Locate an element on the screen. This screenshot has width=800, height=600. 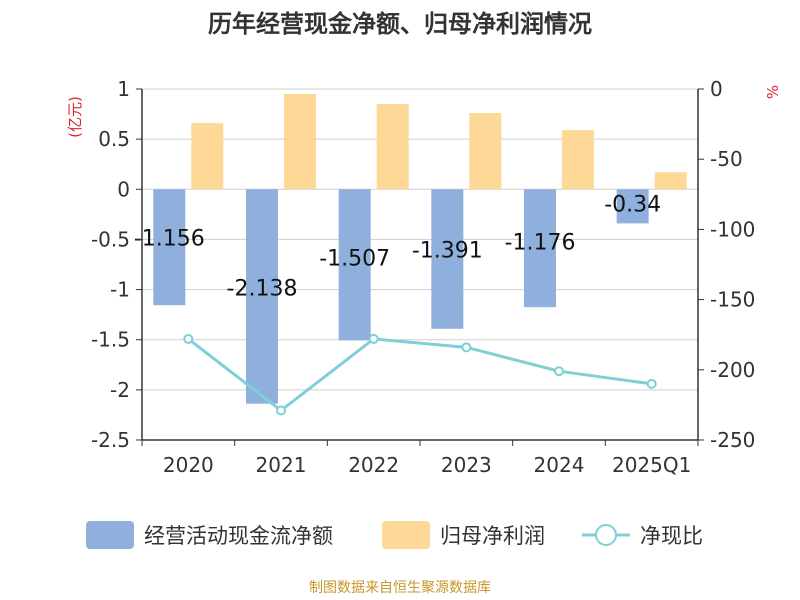
legend-label: 经营活动现金流净额 is located at coordinates (238, 536).